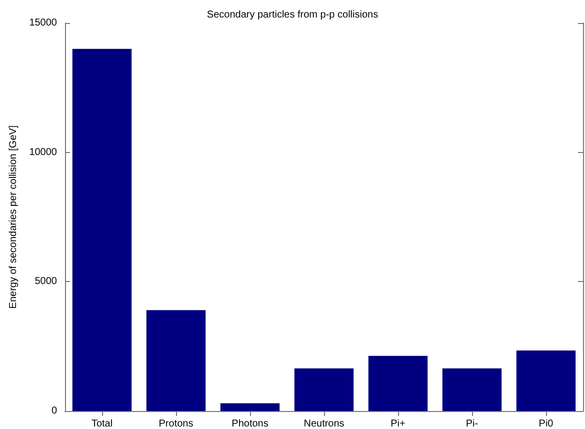 The image size is (585, 429). What do you see at coordinates (472, 423) in the screenshot?
I see `x-tick-label: Pi-` at bounding box center [472, 423].